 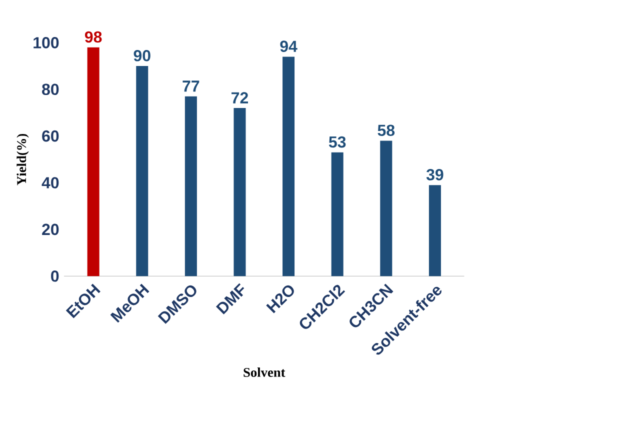 What do you see at coordinates (50, 182) in the screenshot?
I see `y-tick-label: 40` at bounding box center [50, 182].